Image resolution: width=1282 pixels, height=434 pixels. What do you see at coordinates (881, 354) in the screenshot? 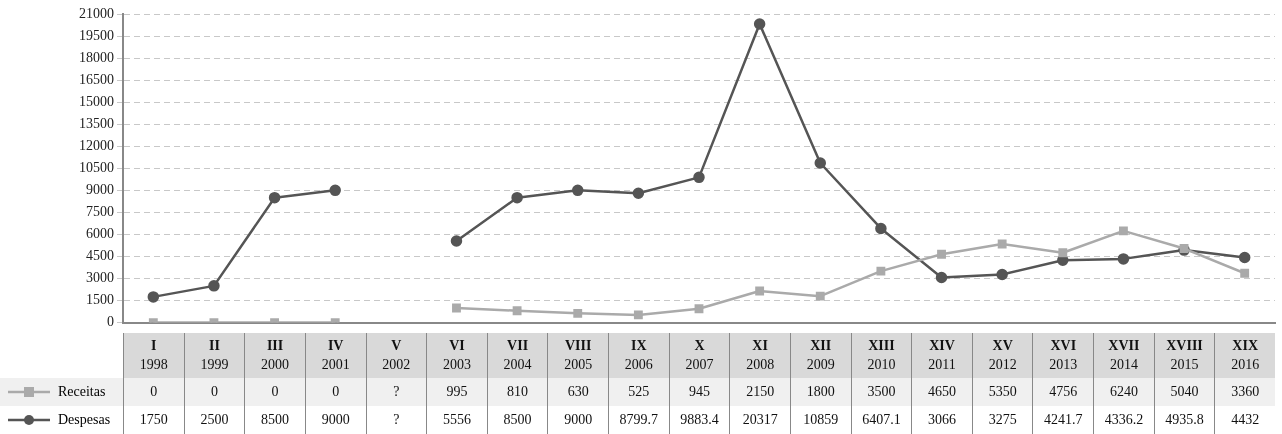
I see `x-tick-label: XIII 2010` at bounding box center [881, 354].